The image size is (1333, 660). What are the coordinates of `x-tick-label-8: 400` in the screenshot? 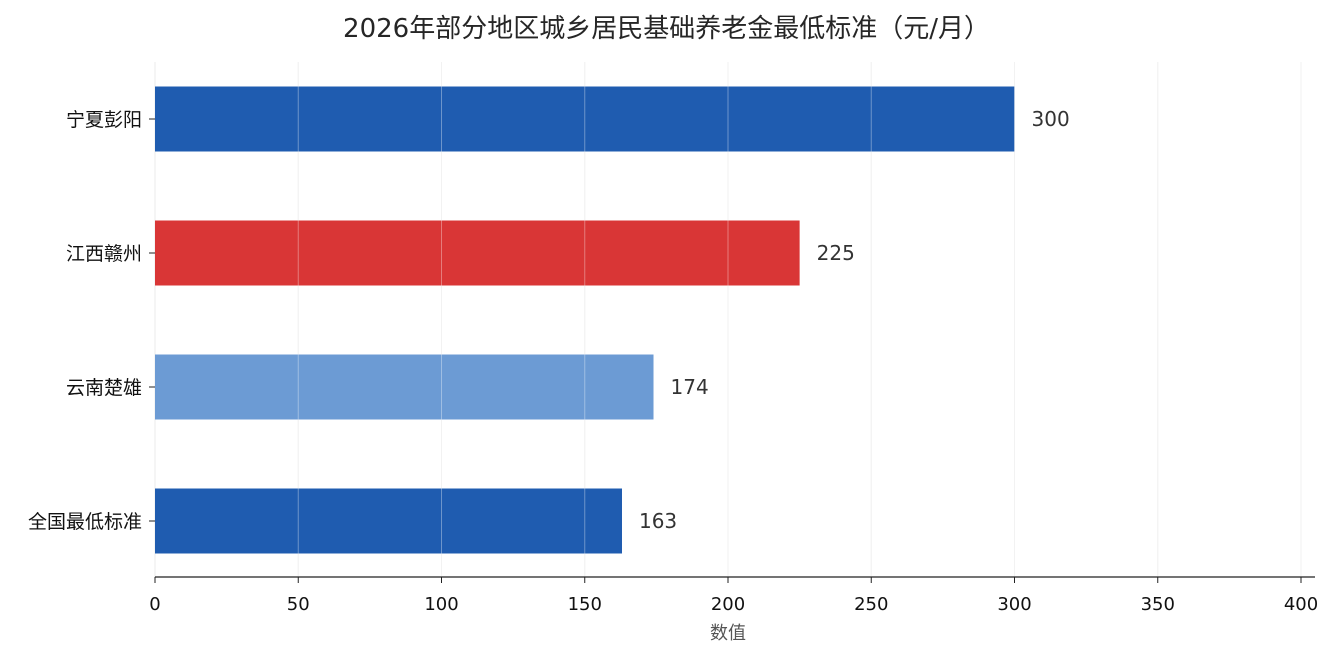 It's located at (1301, 604).